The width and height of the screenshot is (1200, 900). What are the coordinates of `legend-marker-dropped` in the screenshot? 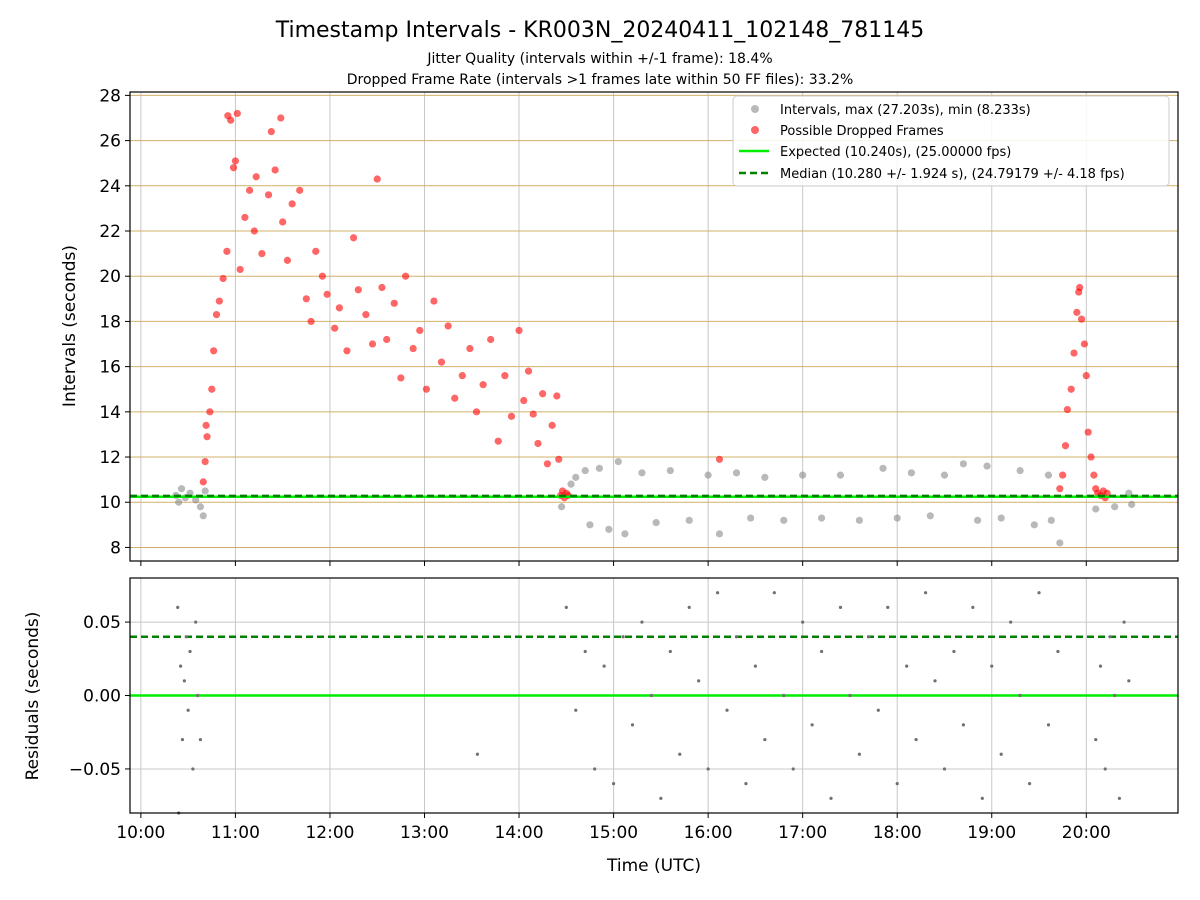 It's located at (755, 130).